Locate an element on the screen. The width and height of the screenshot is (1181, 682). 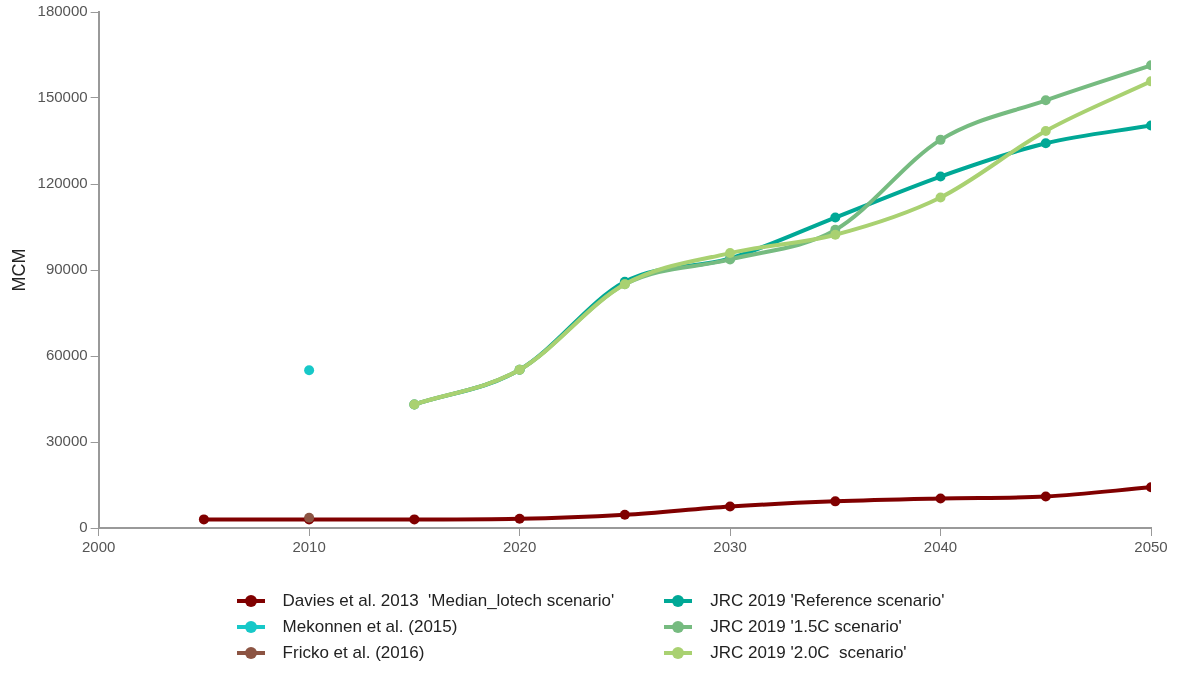
x-tick-label: 2000 is located at coordinates (98, 547).